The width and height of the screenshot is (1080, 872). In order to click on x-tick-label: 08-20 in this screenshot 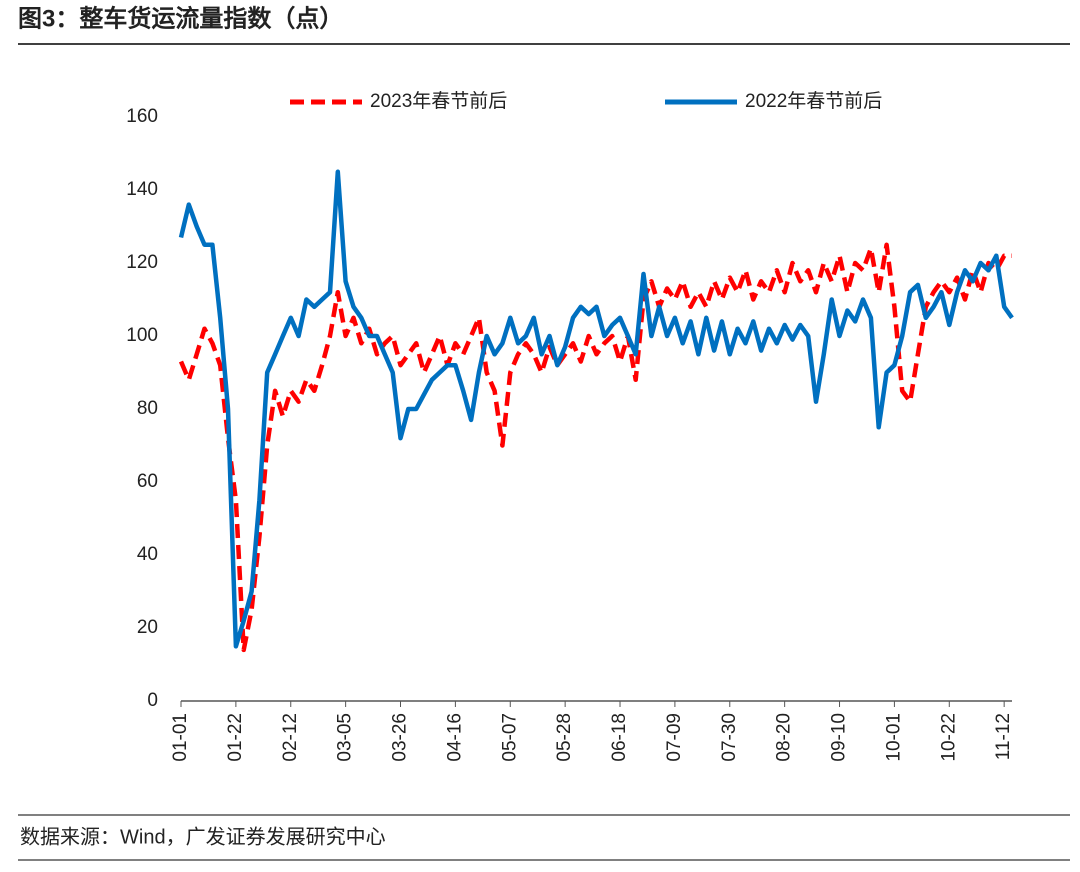, I will do `click(784, 737)`.